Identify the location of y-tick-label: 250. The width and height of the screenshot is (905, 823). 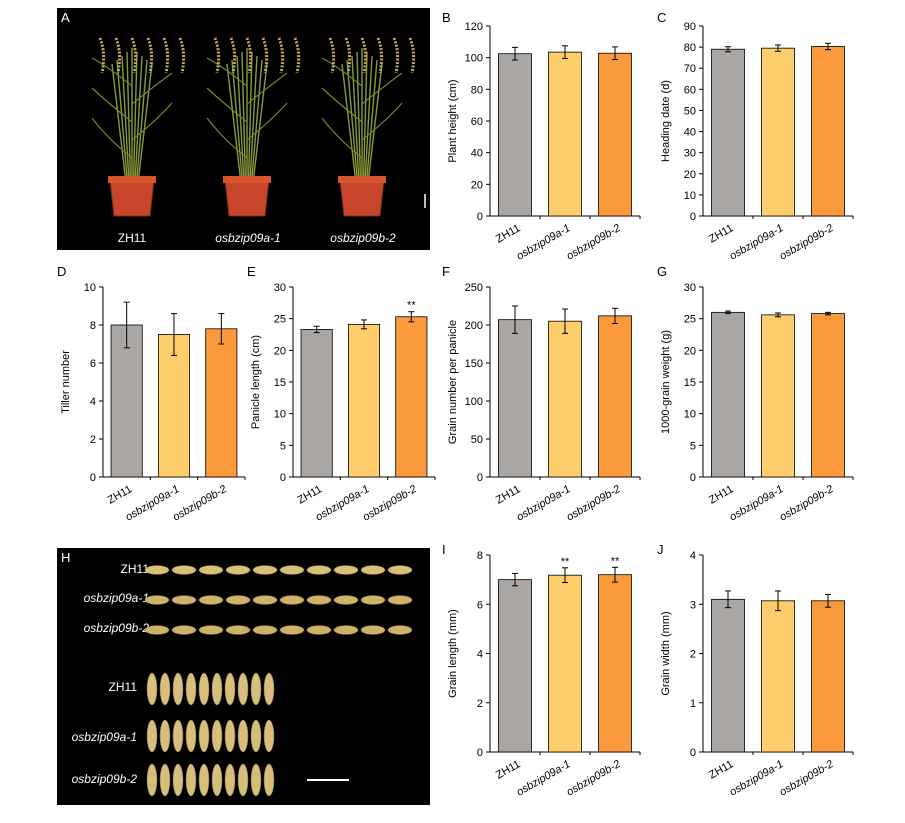
(474, 288).